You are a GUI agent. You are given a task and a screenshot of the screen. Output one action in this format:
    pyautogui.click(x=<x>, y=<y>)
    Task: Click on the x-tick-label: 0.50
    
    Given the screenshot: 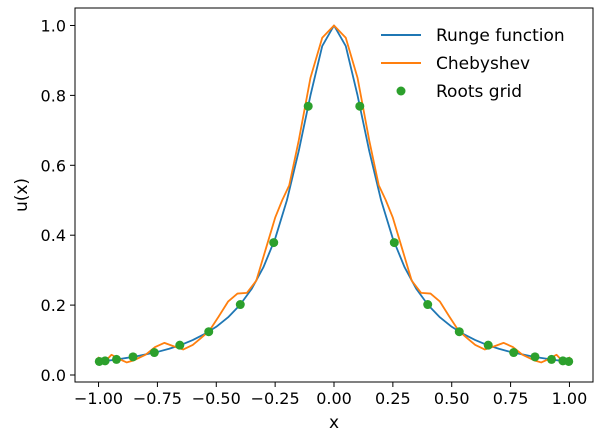 What is the action you would take?
    pyautogui.click(x=452, y=398)
    